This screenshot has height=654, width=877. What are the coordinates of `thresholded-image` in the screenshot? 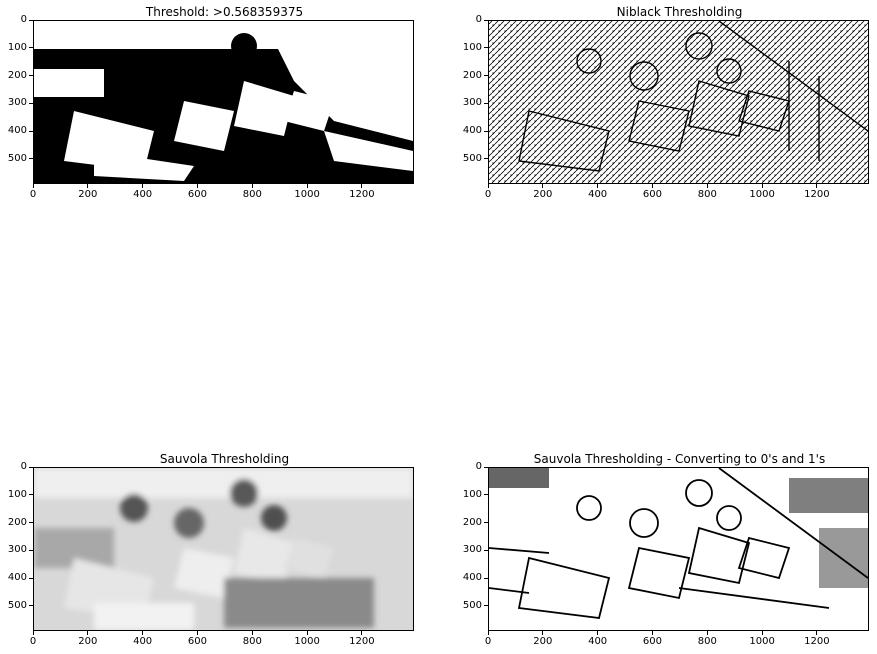 It's located at (223, 102).